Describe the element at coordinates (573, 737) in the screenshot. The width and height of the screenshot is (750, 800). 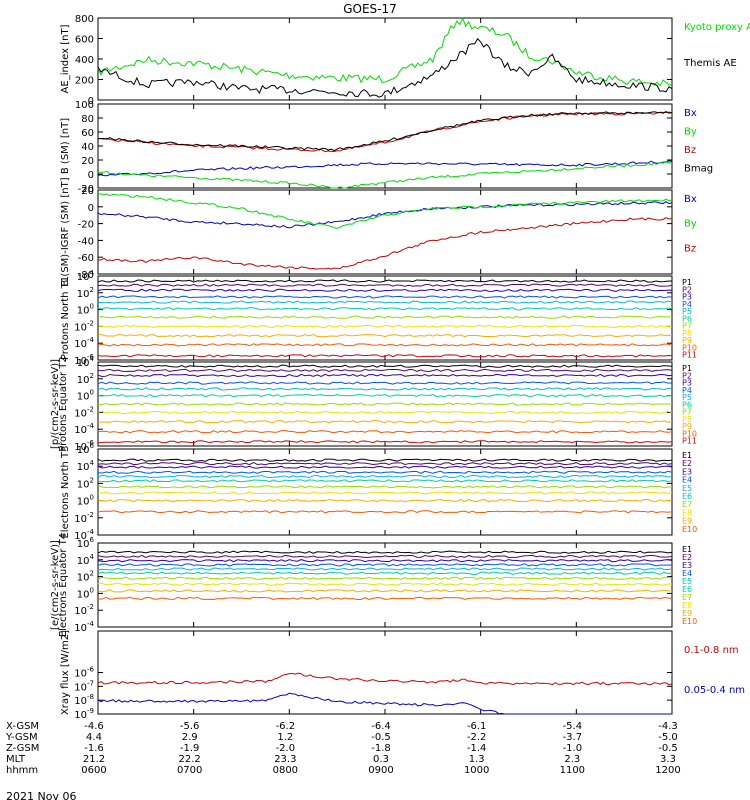
I see `ephemeris-value: -3.7` at that location.